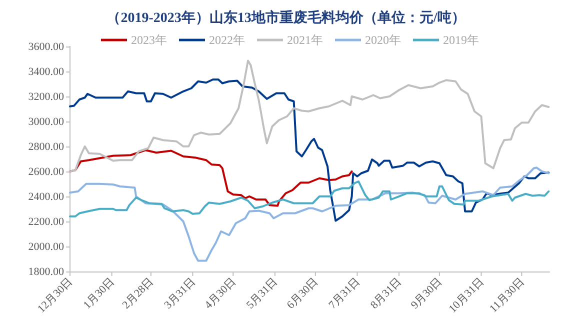 Image resolution: width=573 pixels, height=329 pixels. What do you see at coordinates (305, 40) in the screenshot?
I see `legend-label: 2021年` at bounding box center [305, 40].